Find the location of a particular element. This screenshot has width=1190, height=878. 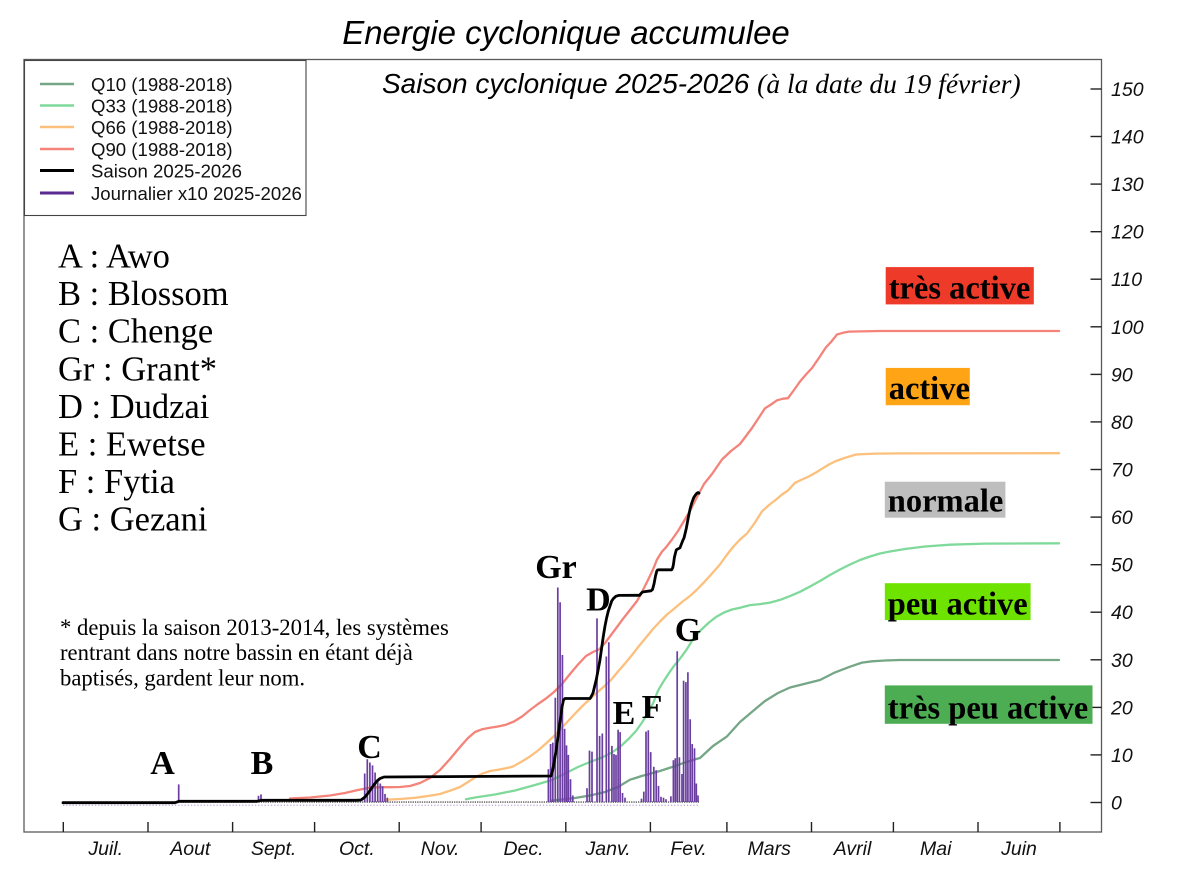

svg-text: Avril is located at coordinates (852, 849).